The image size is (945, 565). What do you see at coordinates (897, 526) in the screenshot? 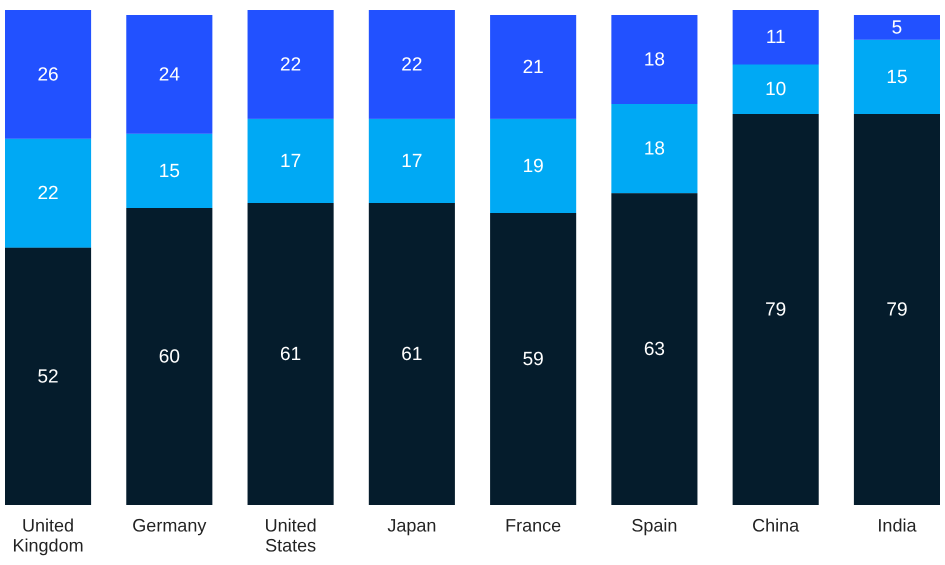
I see `x-tick-label: India` at bounding box center [897, 526].